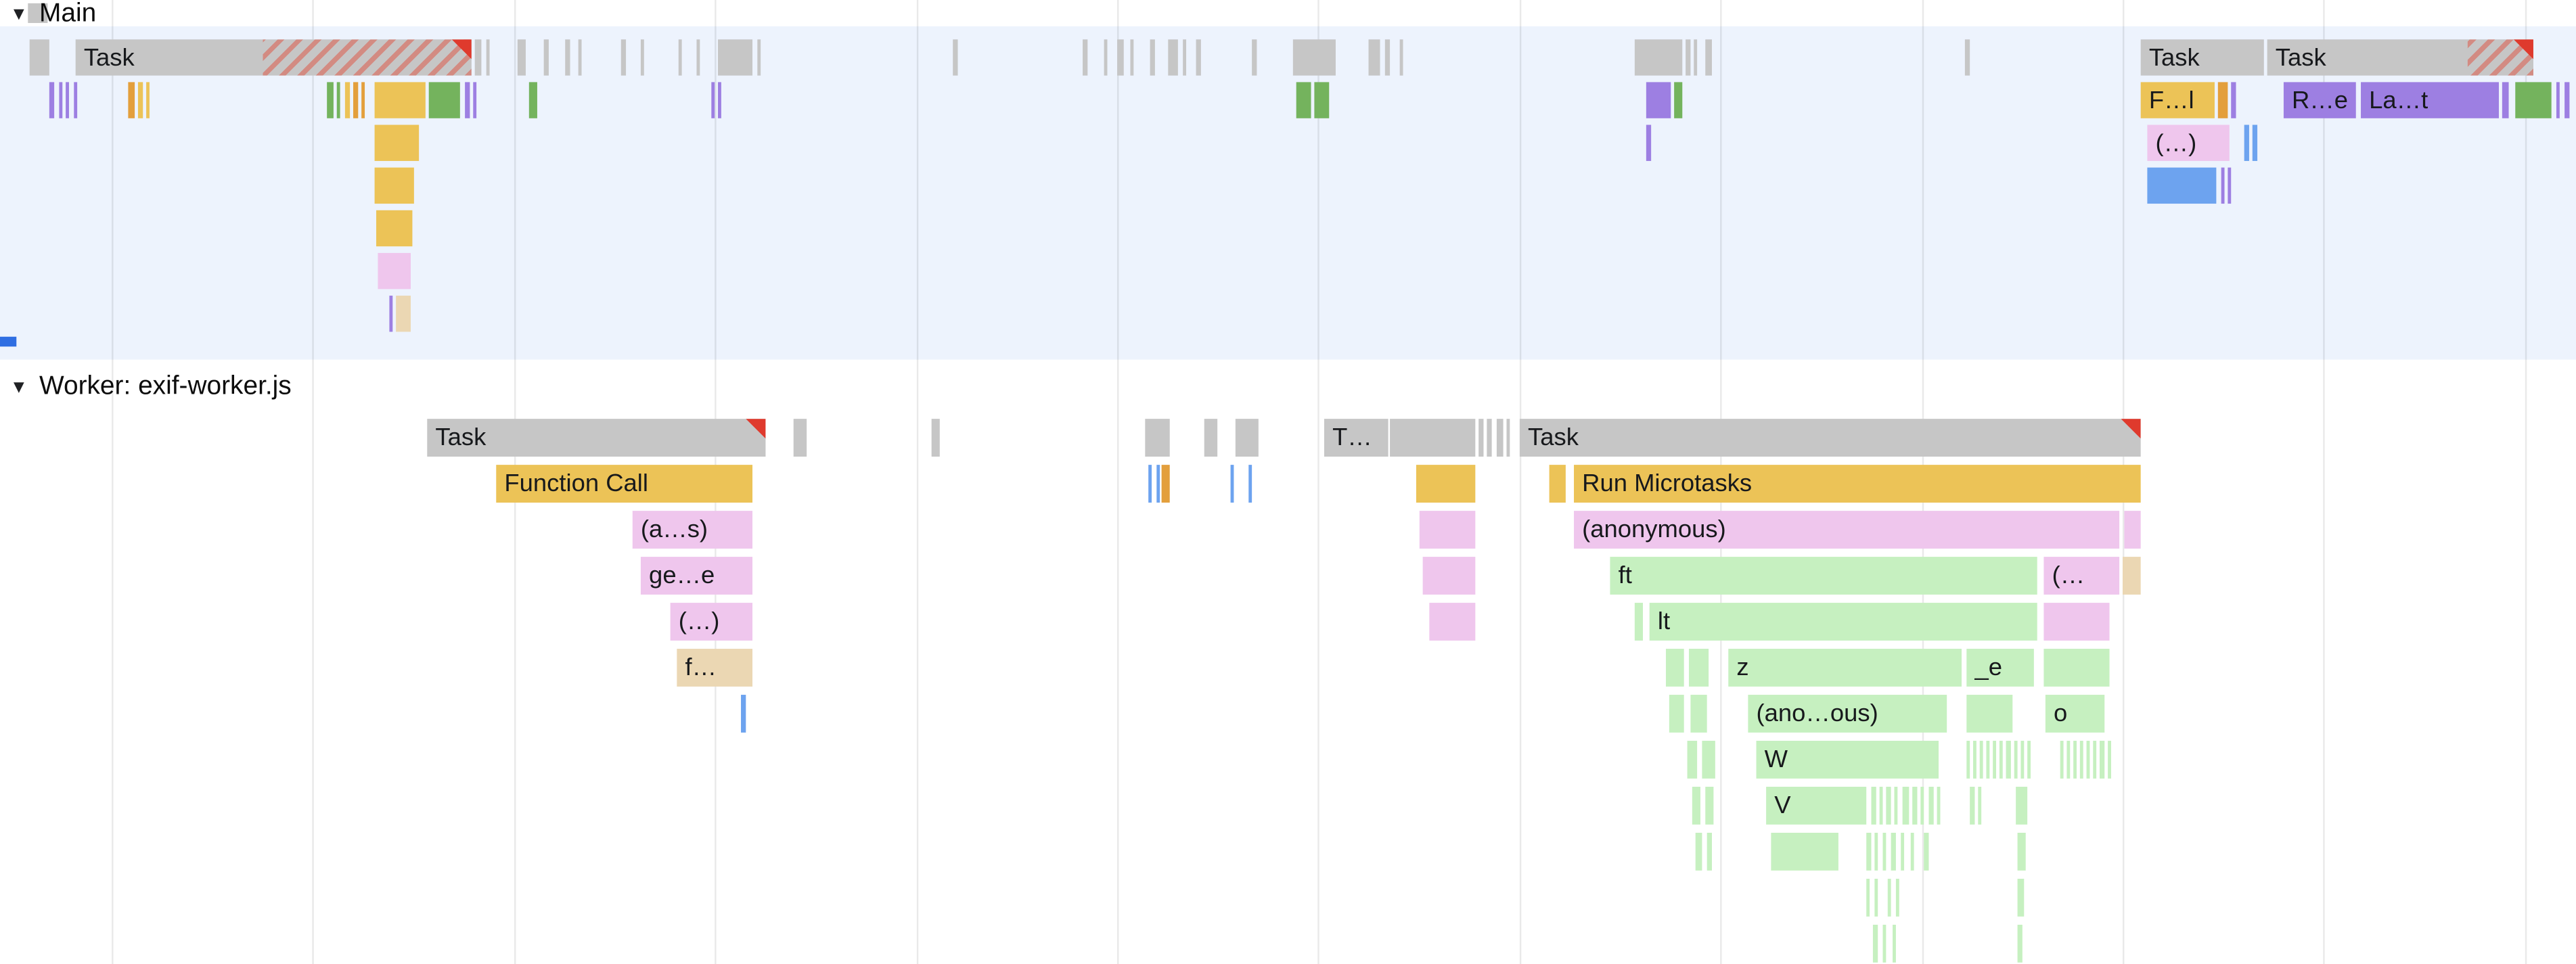  I want to click on flame-bar-run-microtasks: Run Microtasks, so click(1857, 484).